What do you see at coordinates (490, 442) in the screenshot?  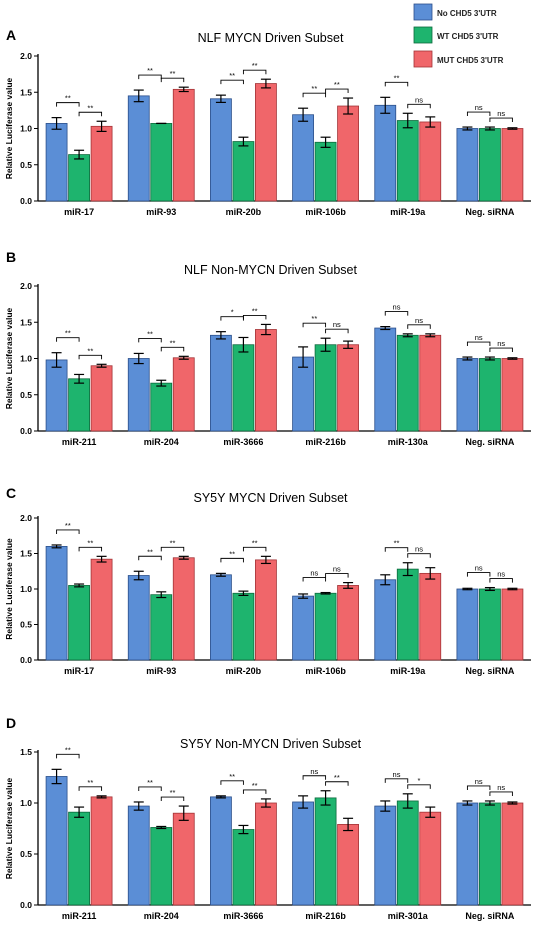 I see `x-tick-label: Neg. siRNA` at bounding box center [490, 442].